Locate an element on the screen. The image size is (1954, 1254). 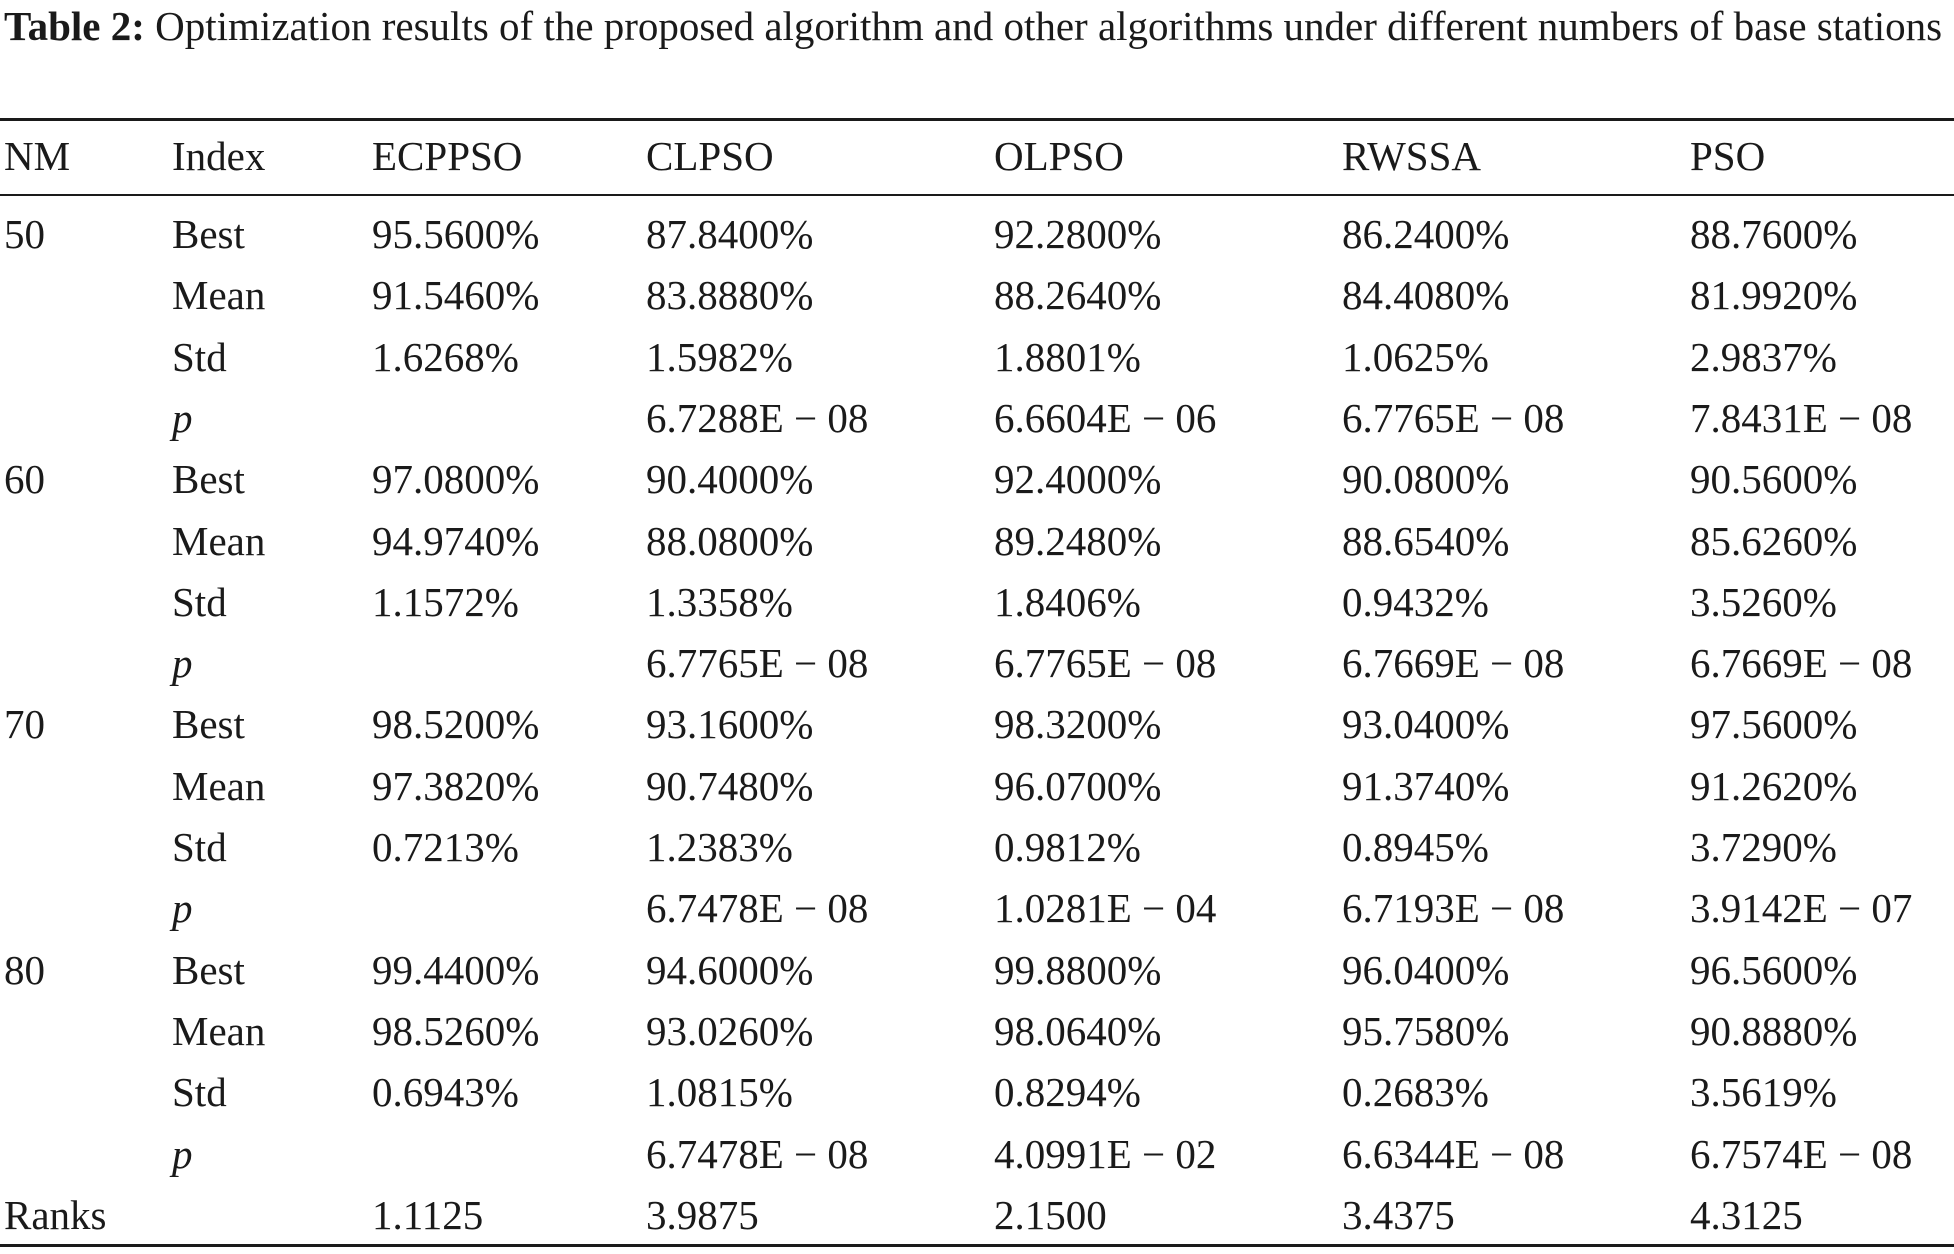
table-cell: 1.5982% is located at coordinates (719, 356).